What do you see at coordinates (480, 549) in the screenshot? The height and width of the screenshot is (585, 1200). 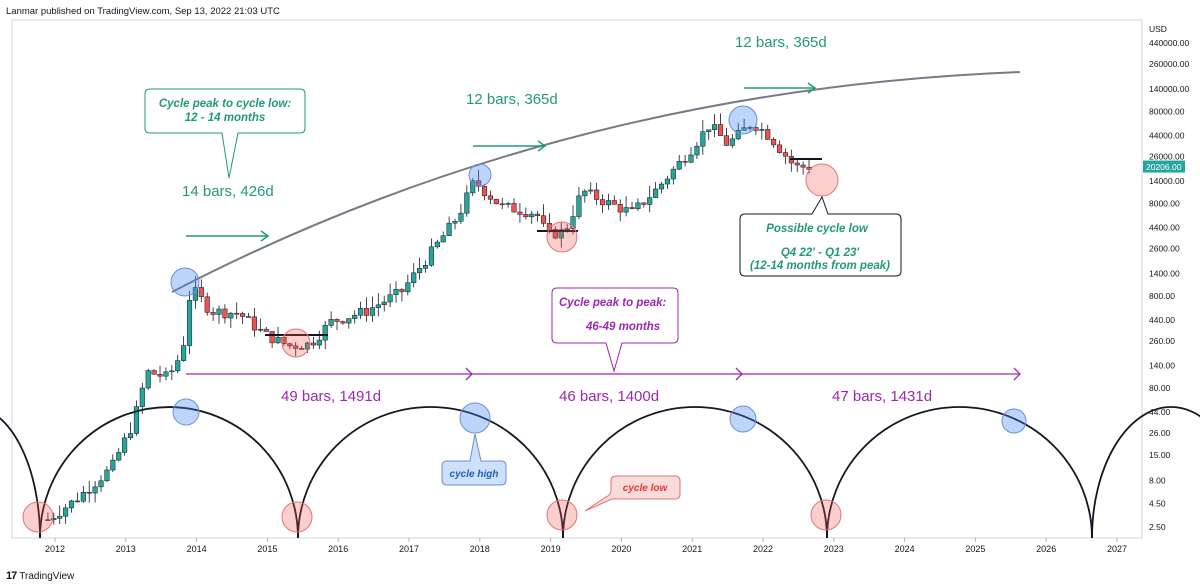 I see `x-tick-label: 2018` at bounding box center [480, 549].